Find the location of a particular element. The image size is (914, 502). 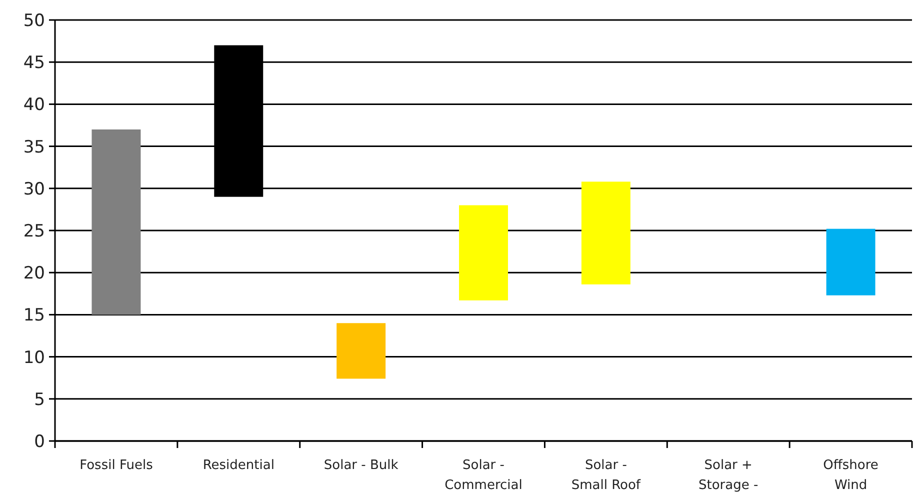

y-tick-label: 50 is located at coordinates (34, 20).